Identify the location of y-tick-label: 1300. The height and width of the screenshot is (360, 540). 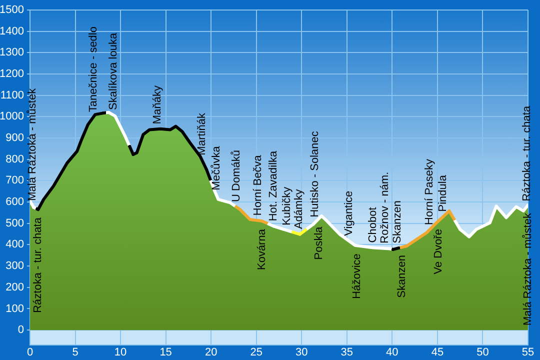
(12, 52).